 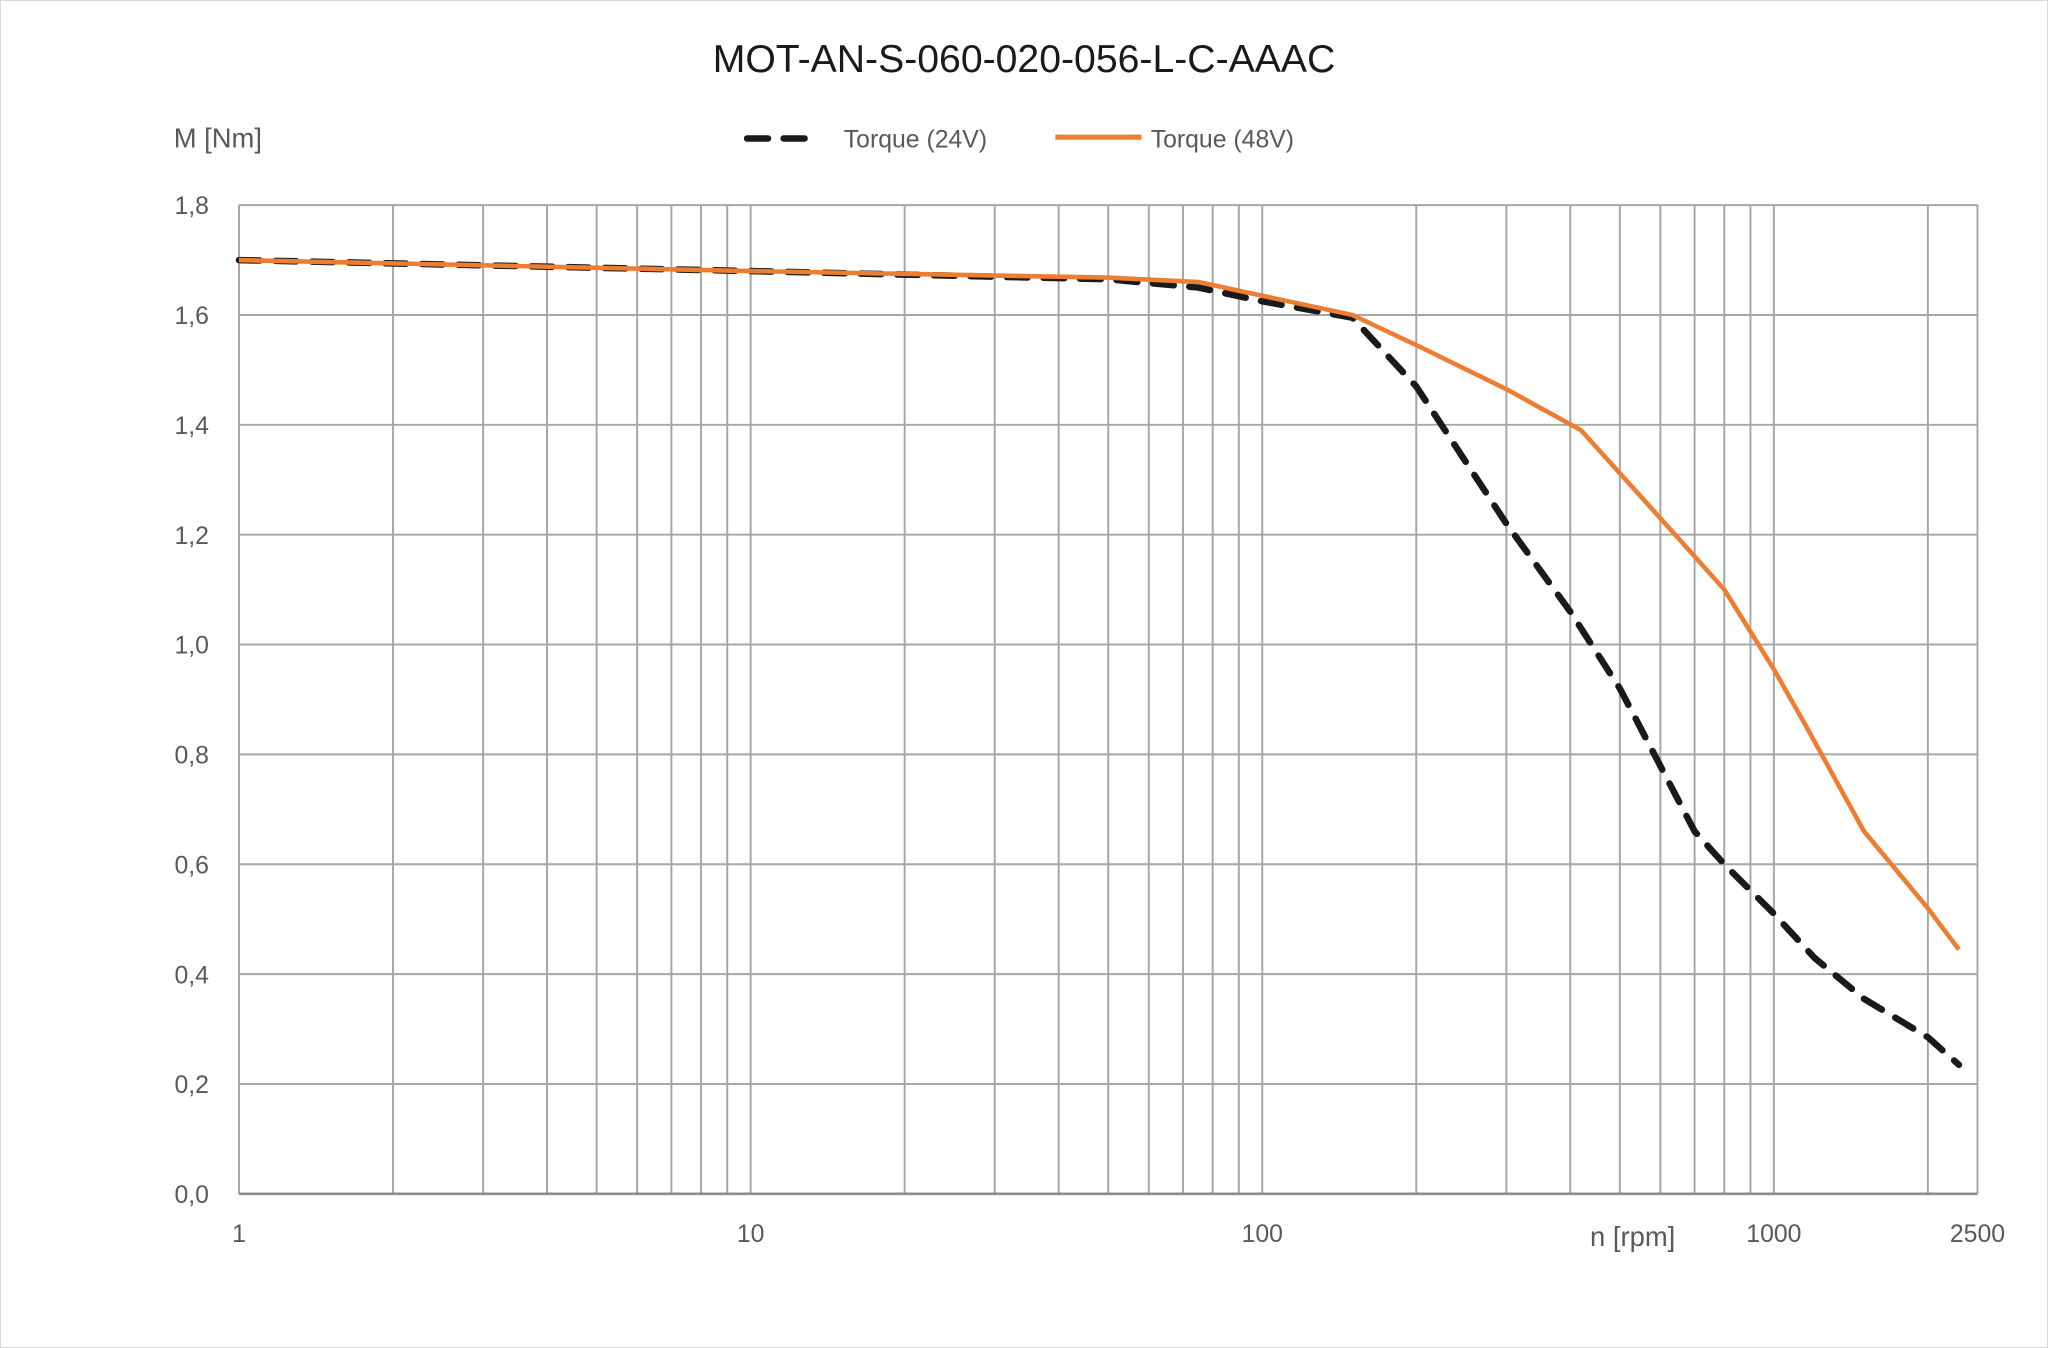 I want to click on y-tick-label: 1,6, so click(x=191, y=316).